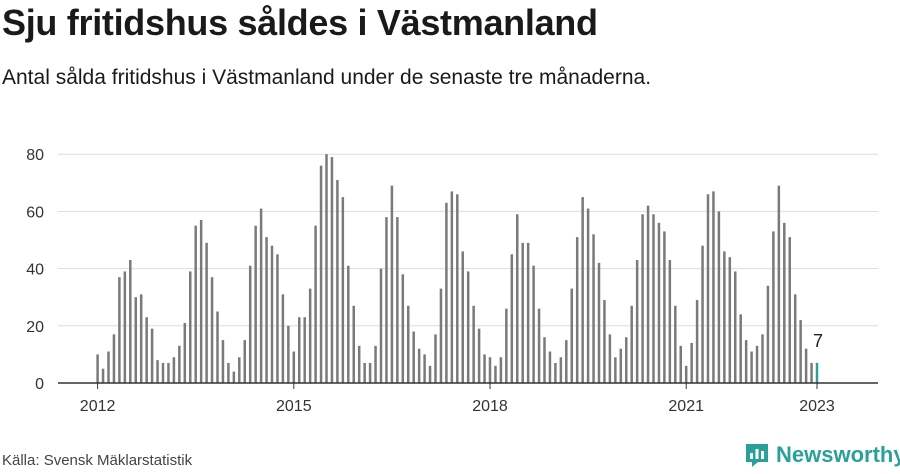  I want to click on brand-name: Newsworthy, so click(838, 454).